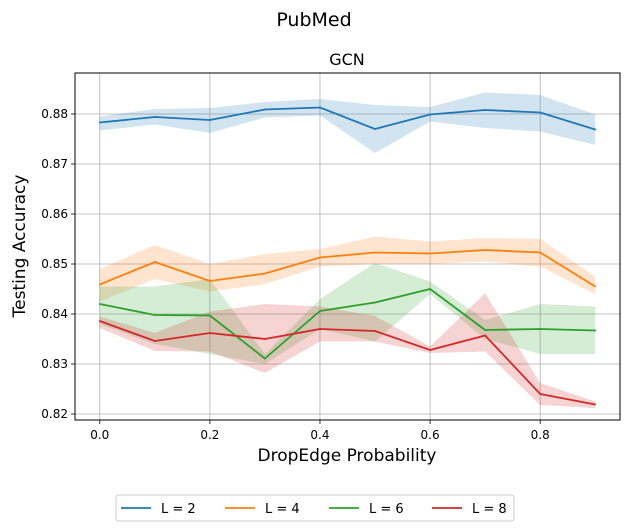 This screenshot has width=630, height=531. What do you see at coordinates (99, 435) in the screenshot?
I see `x-tick-label: 0.0` at bounding box center [99, 435].